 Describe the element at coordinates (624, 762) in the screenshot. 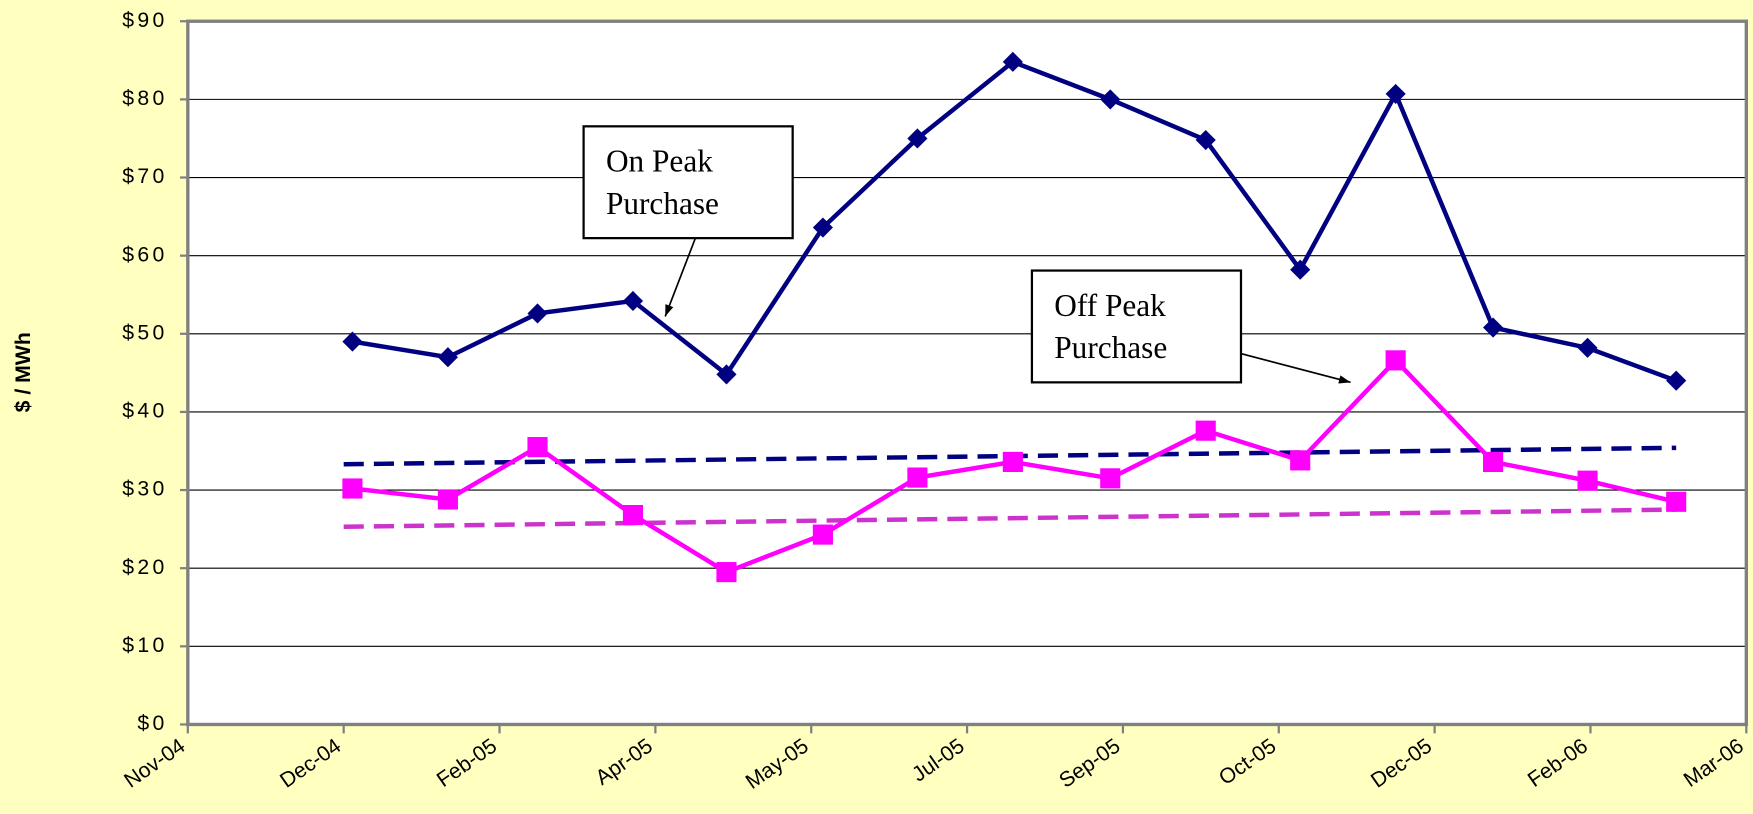

I see `x-tick-label: Apr-05` at that location.